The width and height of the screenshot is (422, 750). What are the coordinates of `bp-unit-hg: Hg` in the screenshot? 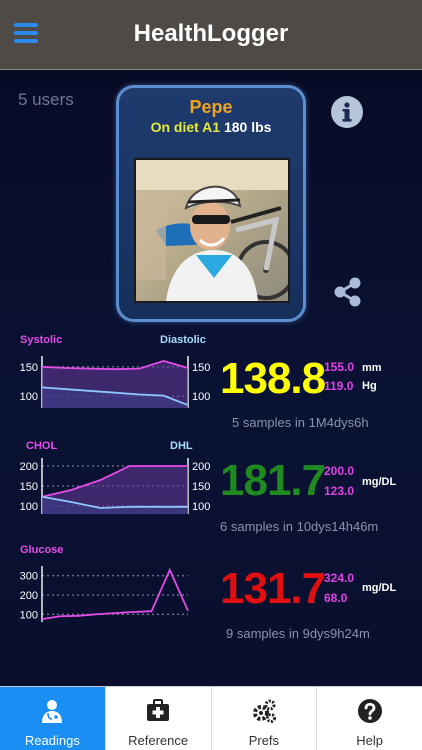 It's located at (369, 386).